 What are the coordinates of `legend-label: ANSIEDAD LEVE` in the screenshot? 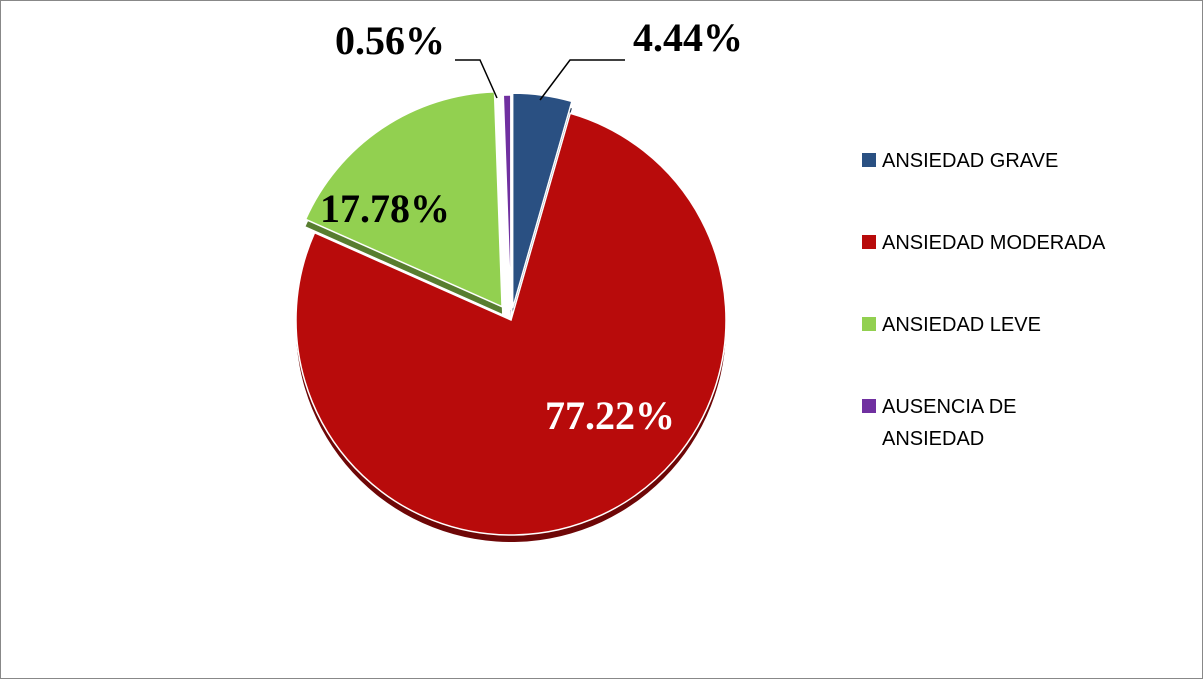 It's located at (961, 325).